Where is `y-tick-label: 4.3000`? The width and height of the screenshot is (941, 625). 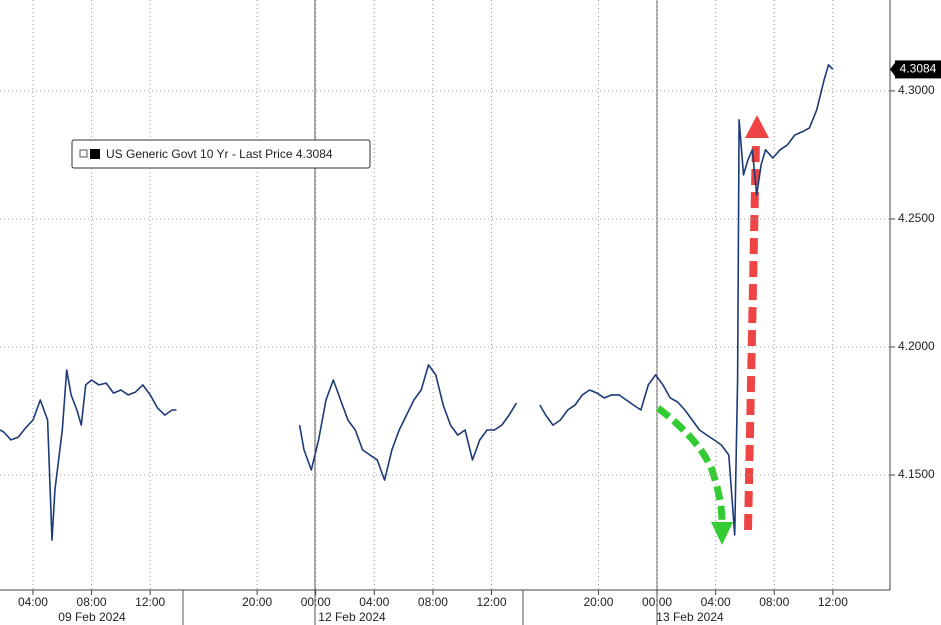 y-tick-label: 4.3000 is located at coordinates (916, 90).